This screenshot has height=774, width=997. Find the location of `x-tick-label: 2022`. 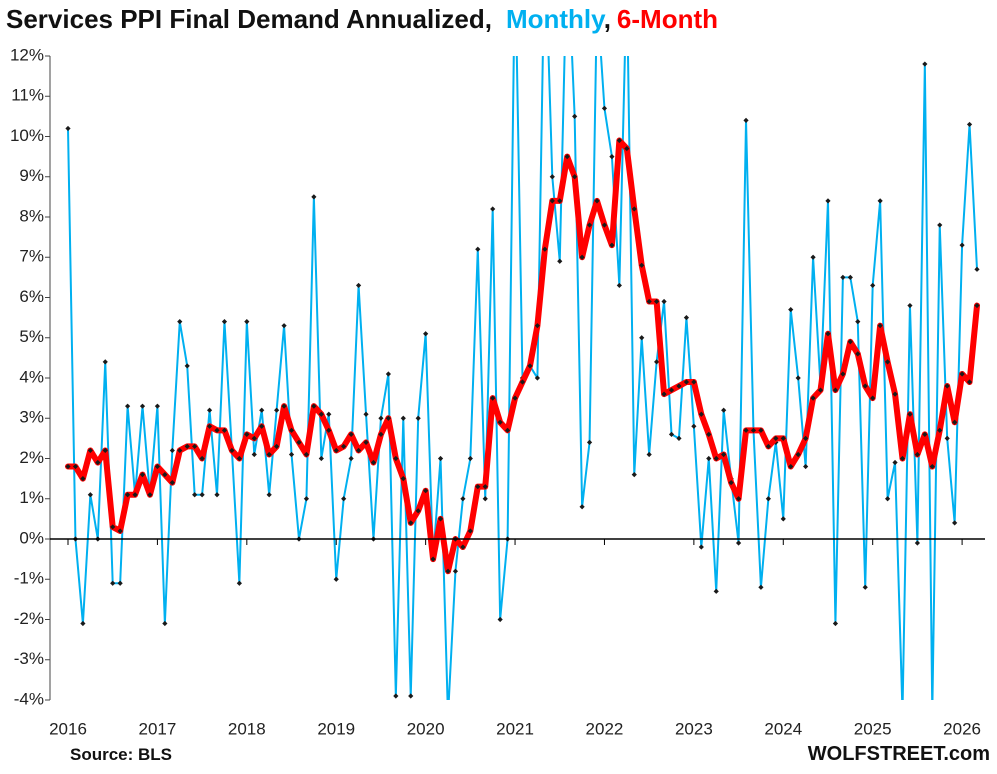

x-tick-label: 2022 is located at coordinates (605, 728).